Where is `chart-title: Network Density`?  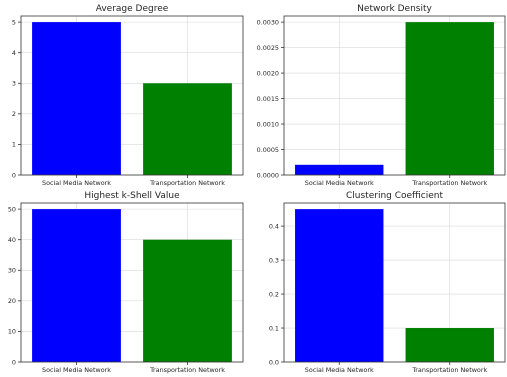
chart-title: Network Density is located at coordinates (394, 9).